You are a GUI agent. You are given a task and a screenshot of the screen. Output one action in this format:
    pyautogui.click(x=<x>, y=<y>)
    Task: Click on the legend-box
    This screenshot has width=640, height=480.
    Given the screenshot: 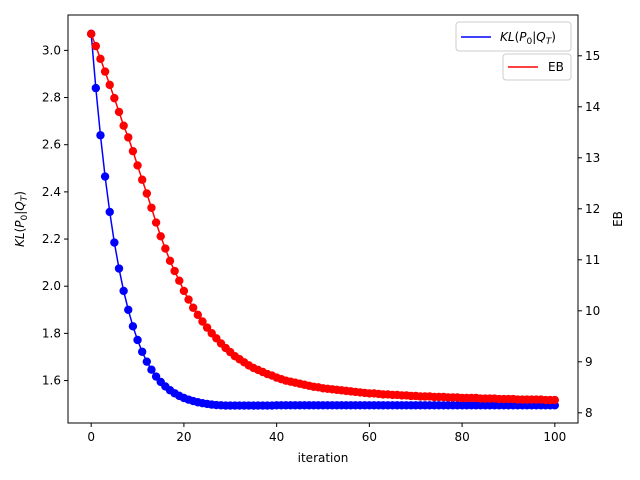 What is the action you would take?
    pyautogui.click(x=513, y=36)
    